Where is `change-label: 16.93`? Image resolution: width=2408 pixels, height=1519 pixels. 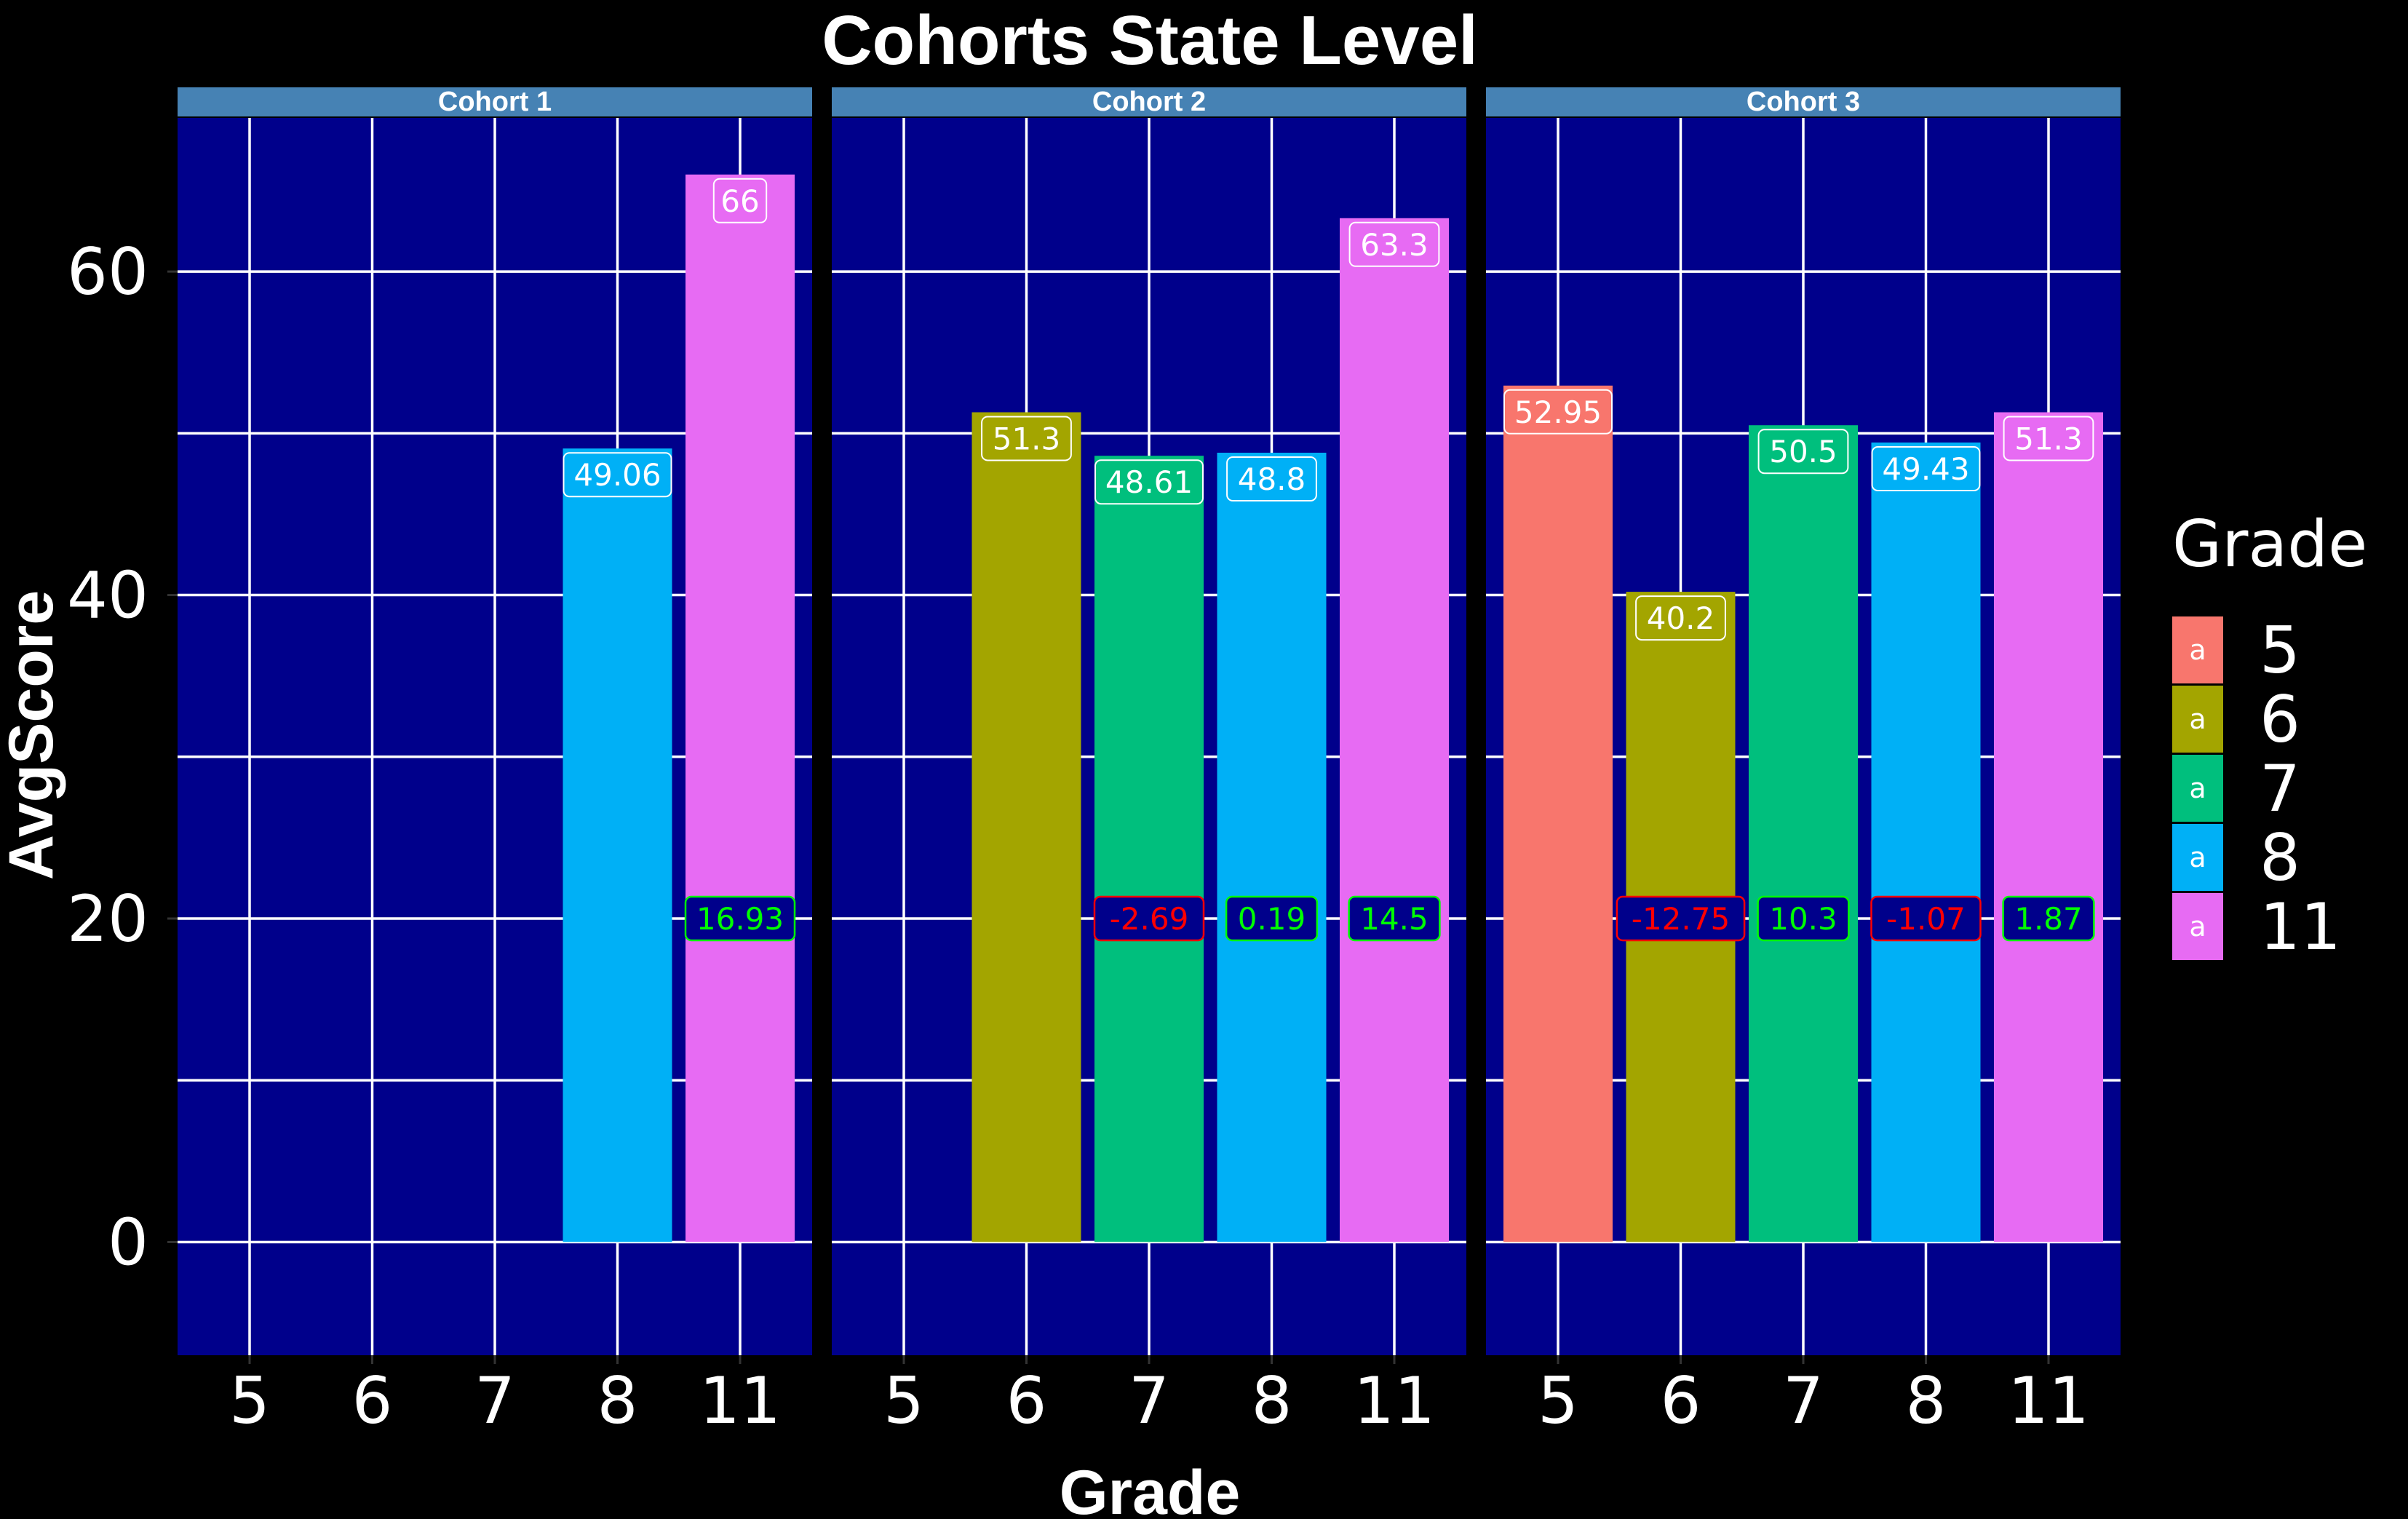 change-label: 16.93 is located at coordinates (740, 919).